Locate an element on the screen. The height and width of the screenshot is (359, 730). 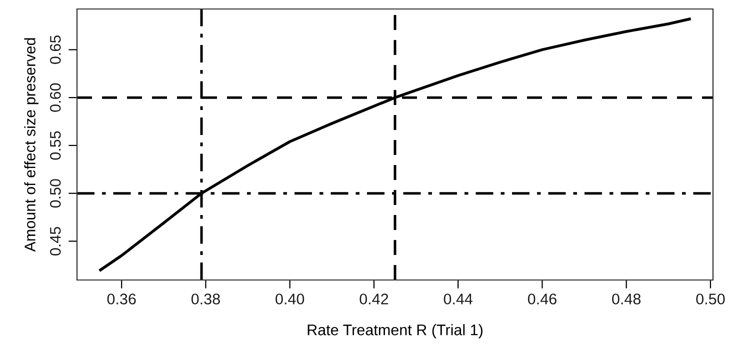
y-axis-title: Amount of effect size preserved is located at coordinates (31, 145).